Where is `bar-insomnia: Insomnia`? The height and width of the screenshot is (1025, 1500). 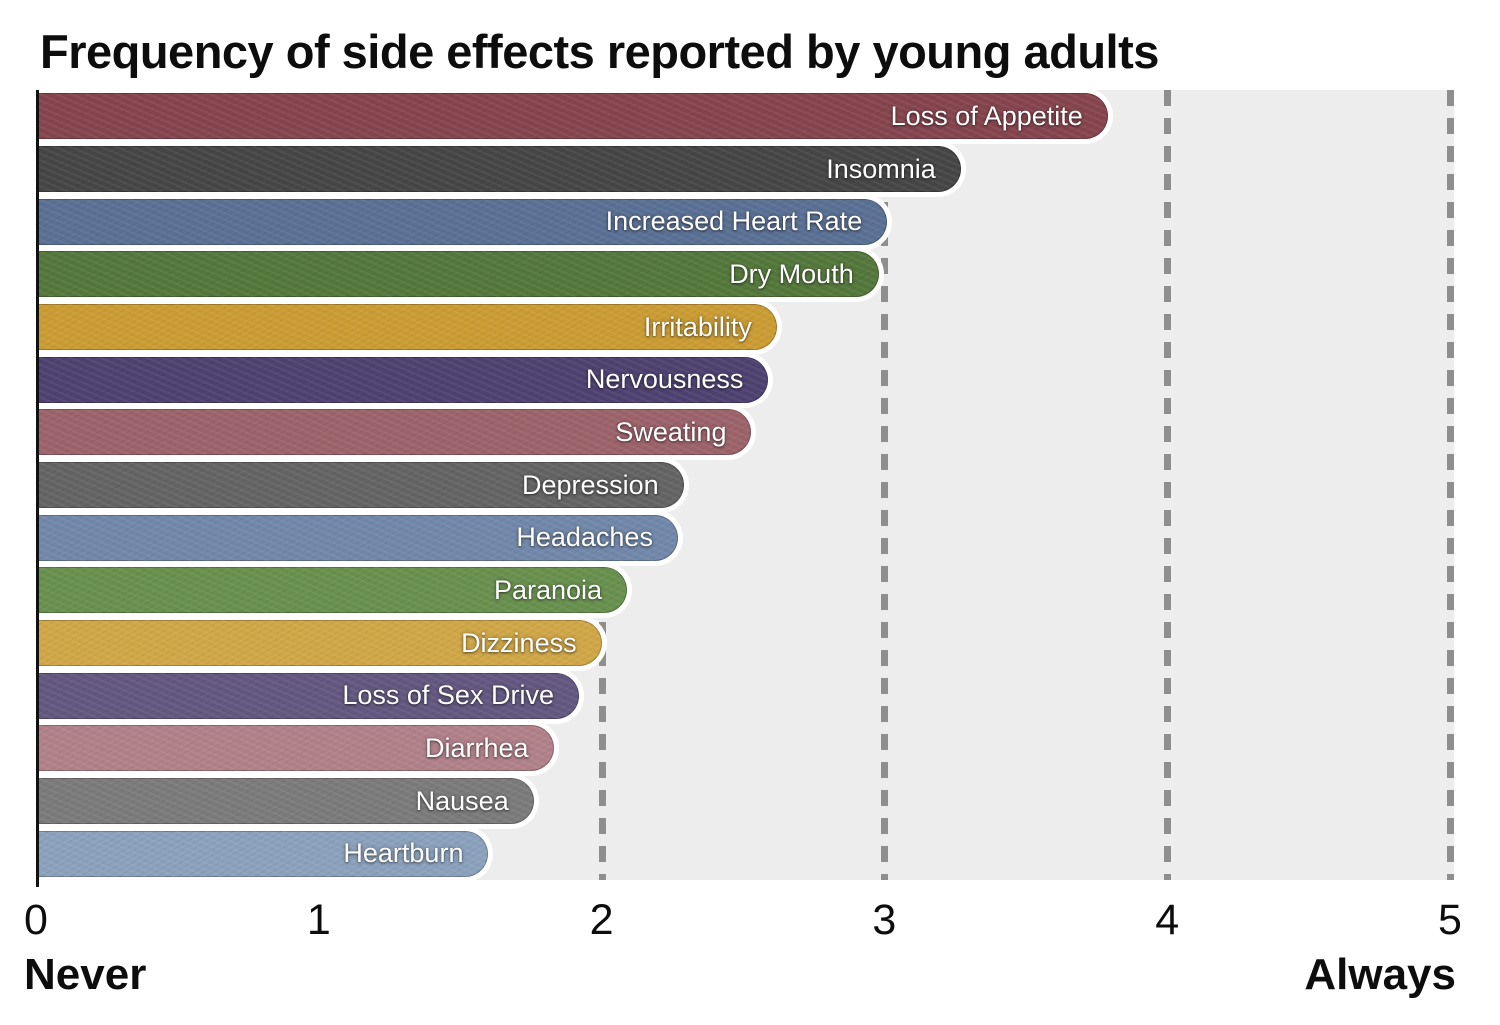
bar-insomnia: Insomnia is located at coordinates (498, 169).